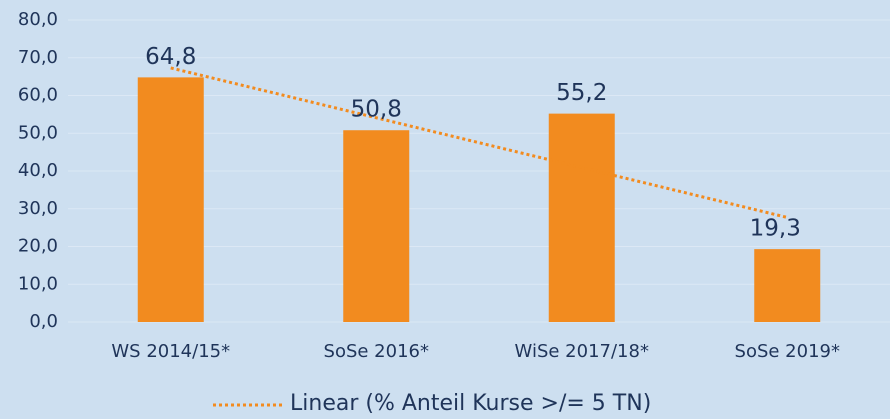 The image size is (890, 419). I want to click on y-tick-label: 10,0, so click(38, 283).